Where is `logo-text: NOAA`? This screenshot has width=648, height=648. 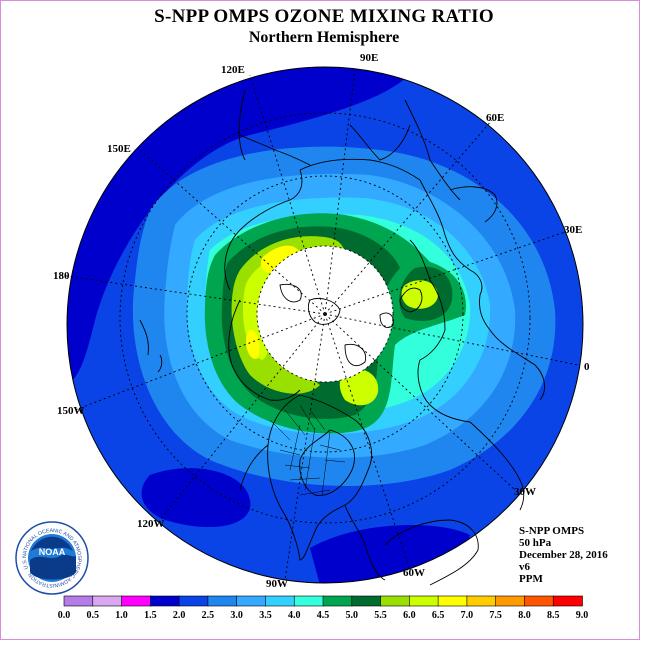 logo-text: NOAA is located at coordinates (52, 552).